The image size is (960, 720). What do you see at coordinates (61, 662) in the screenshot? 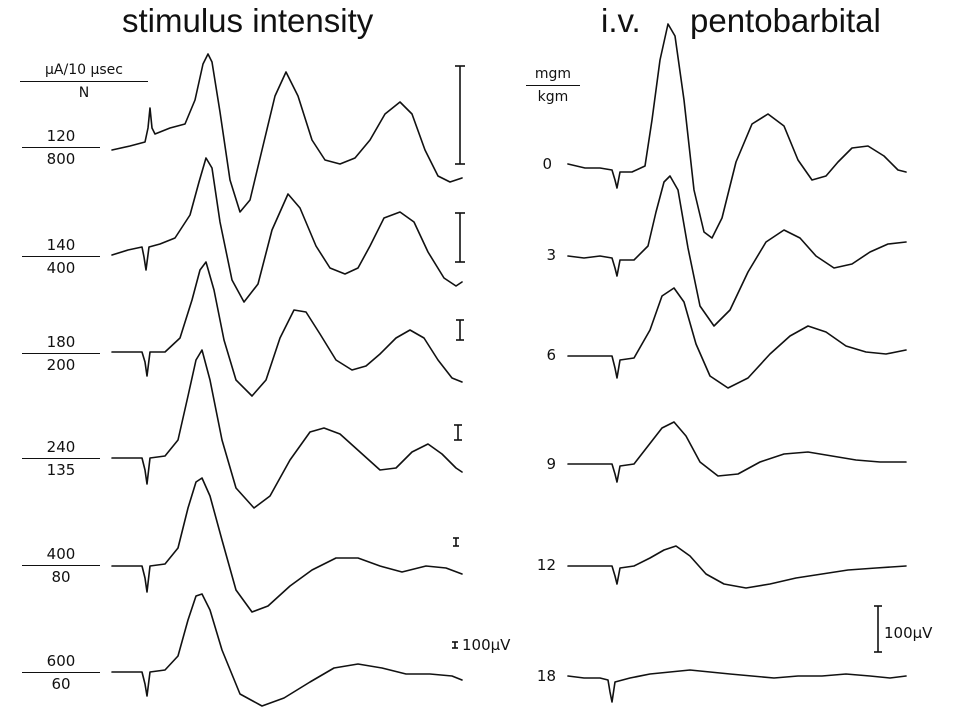
I see `row-label-6-num: 600` at bounding box center [61, 662].